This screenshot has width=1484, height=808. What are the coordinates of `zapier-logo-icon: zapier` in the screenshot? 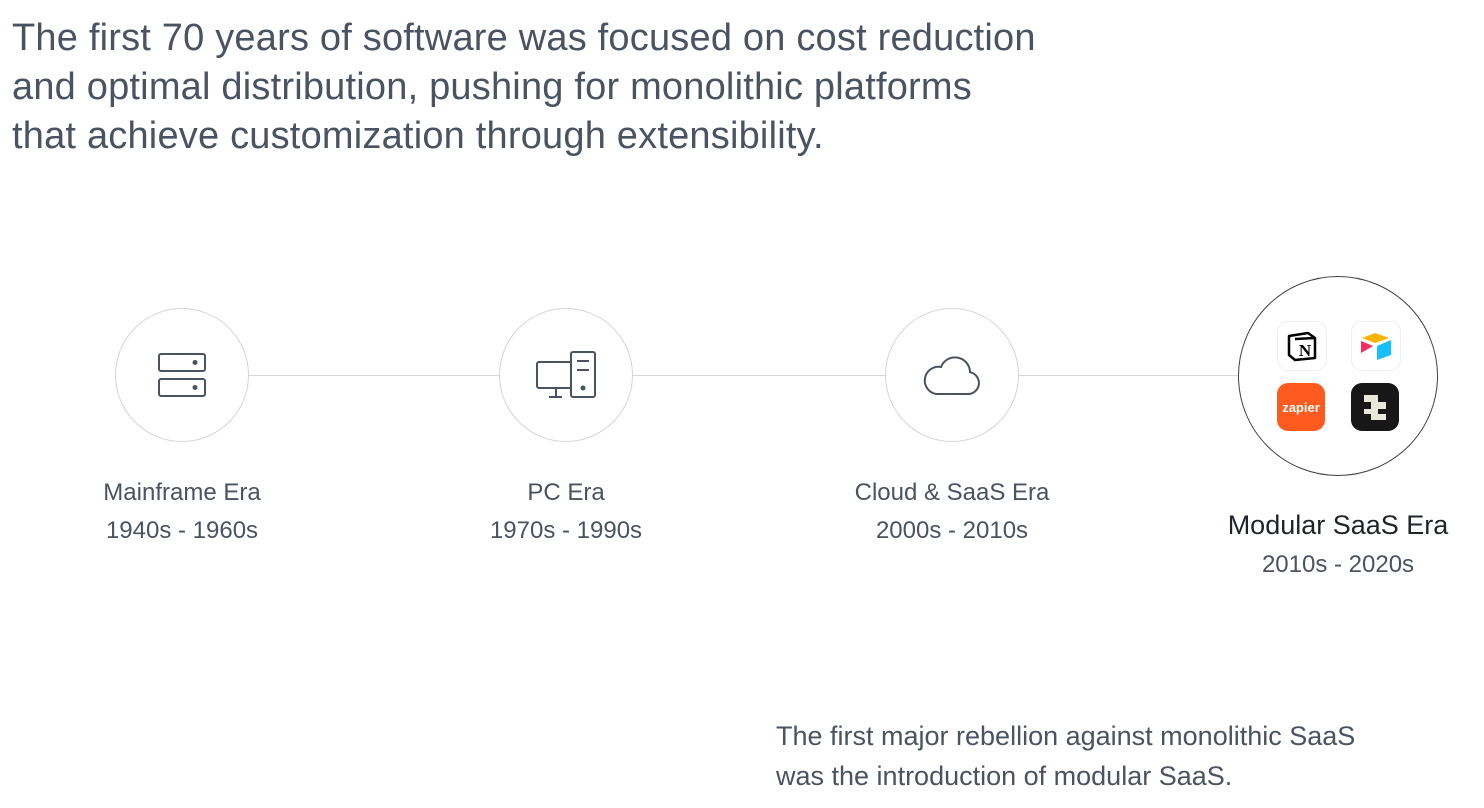 It's located at (1301, 407).